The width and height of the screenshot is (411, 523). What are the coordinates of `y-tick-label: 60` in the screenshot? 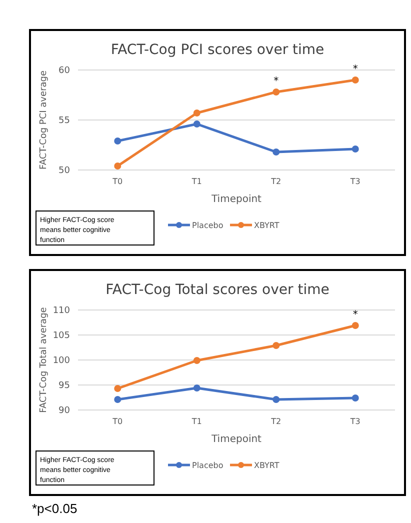 It's located at (64, 71).